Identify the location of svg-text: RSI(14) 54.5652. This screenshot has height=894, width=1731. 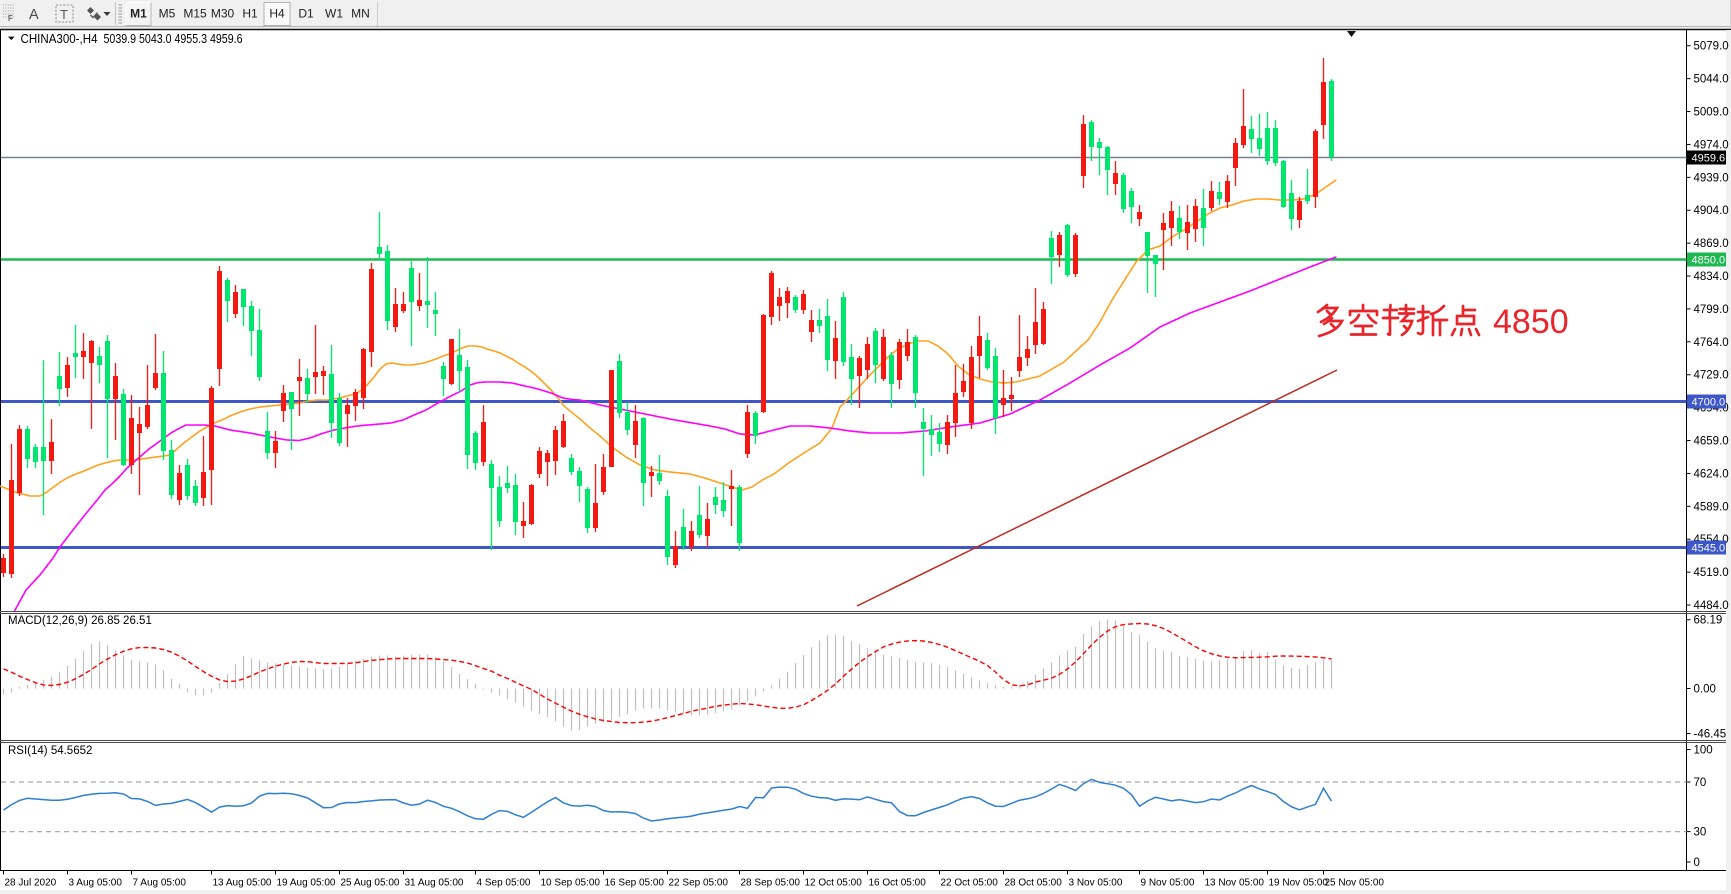
(50, 751).